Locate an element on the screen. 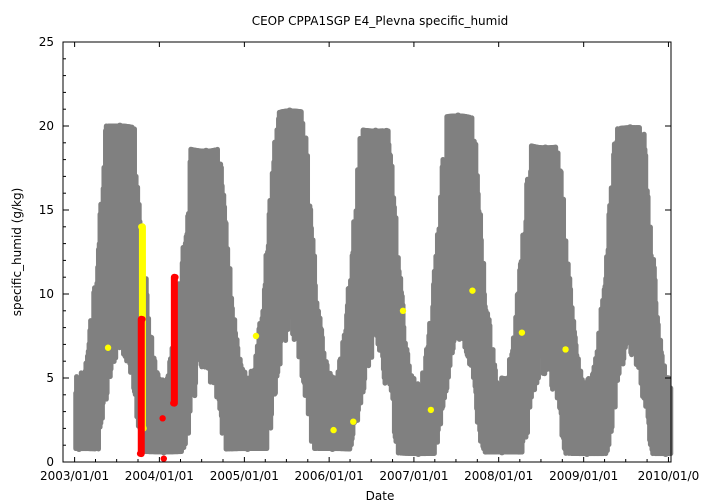 This screenshot has height=504, width=720. y-tick-label: 0 is located at coordinates (50, 462).